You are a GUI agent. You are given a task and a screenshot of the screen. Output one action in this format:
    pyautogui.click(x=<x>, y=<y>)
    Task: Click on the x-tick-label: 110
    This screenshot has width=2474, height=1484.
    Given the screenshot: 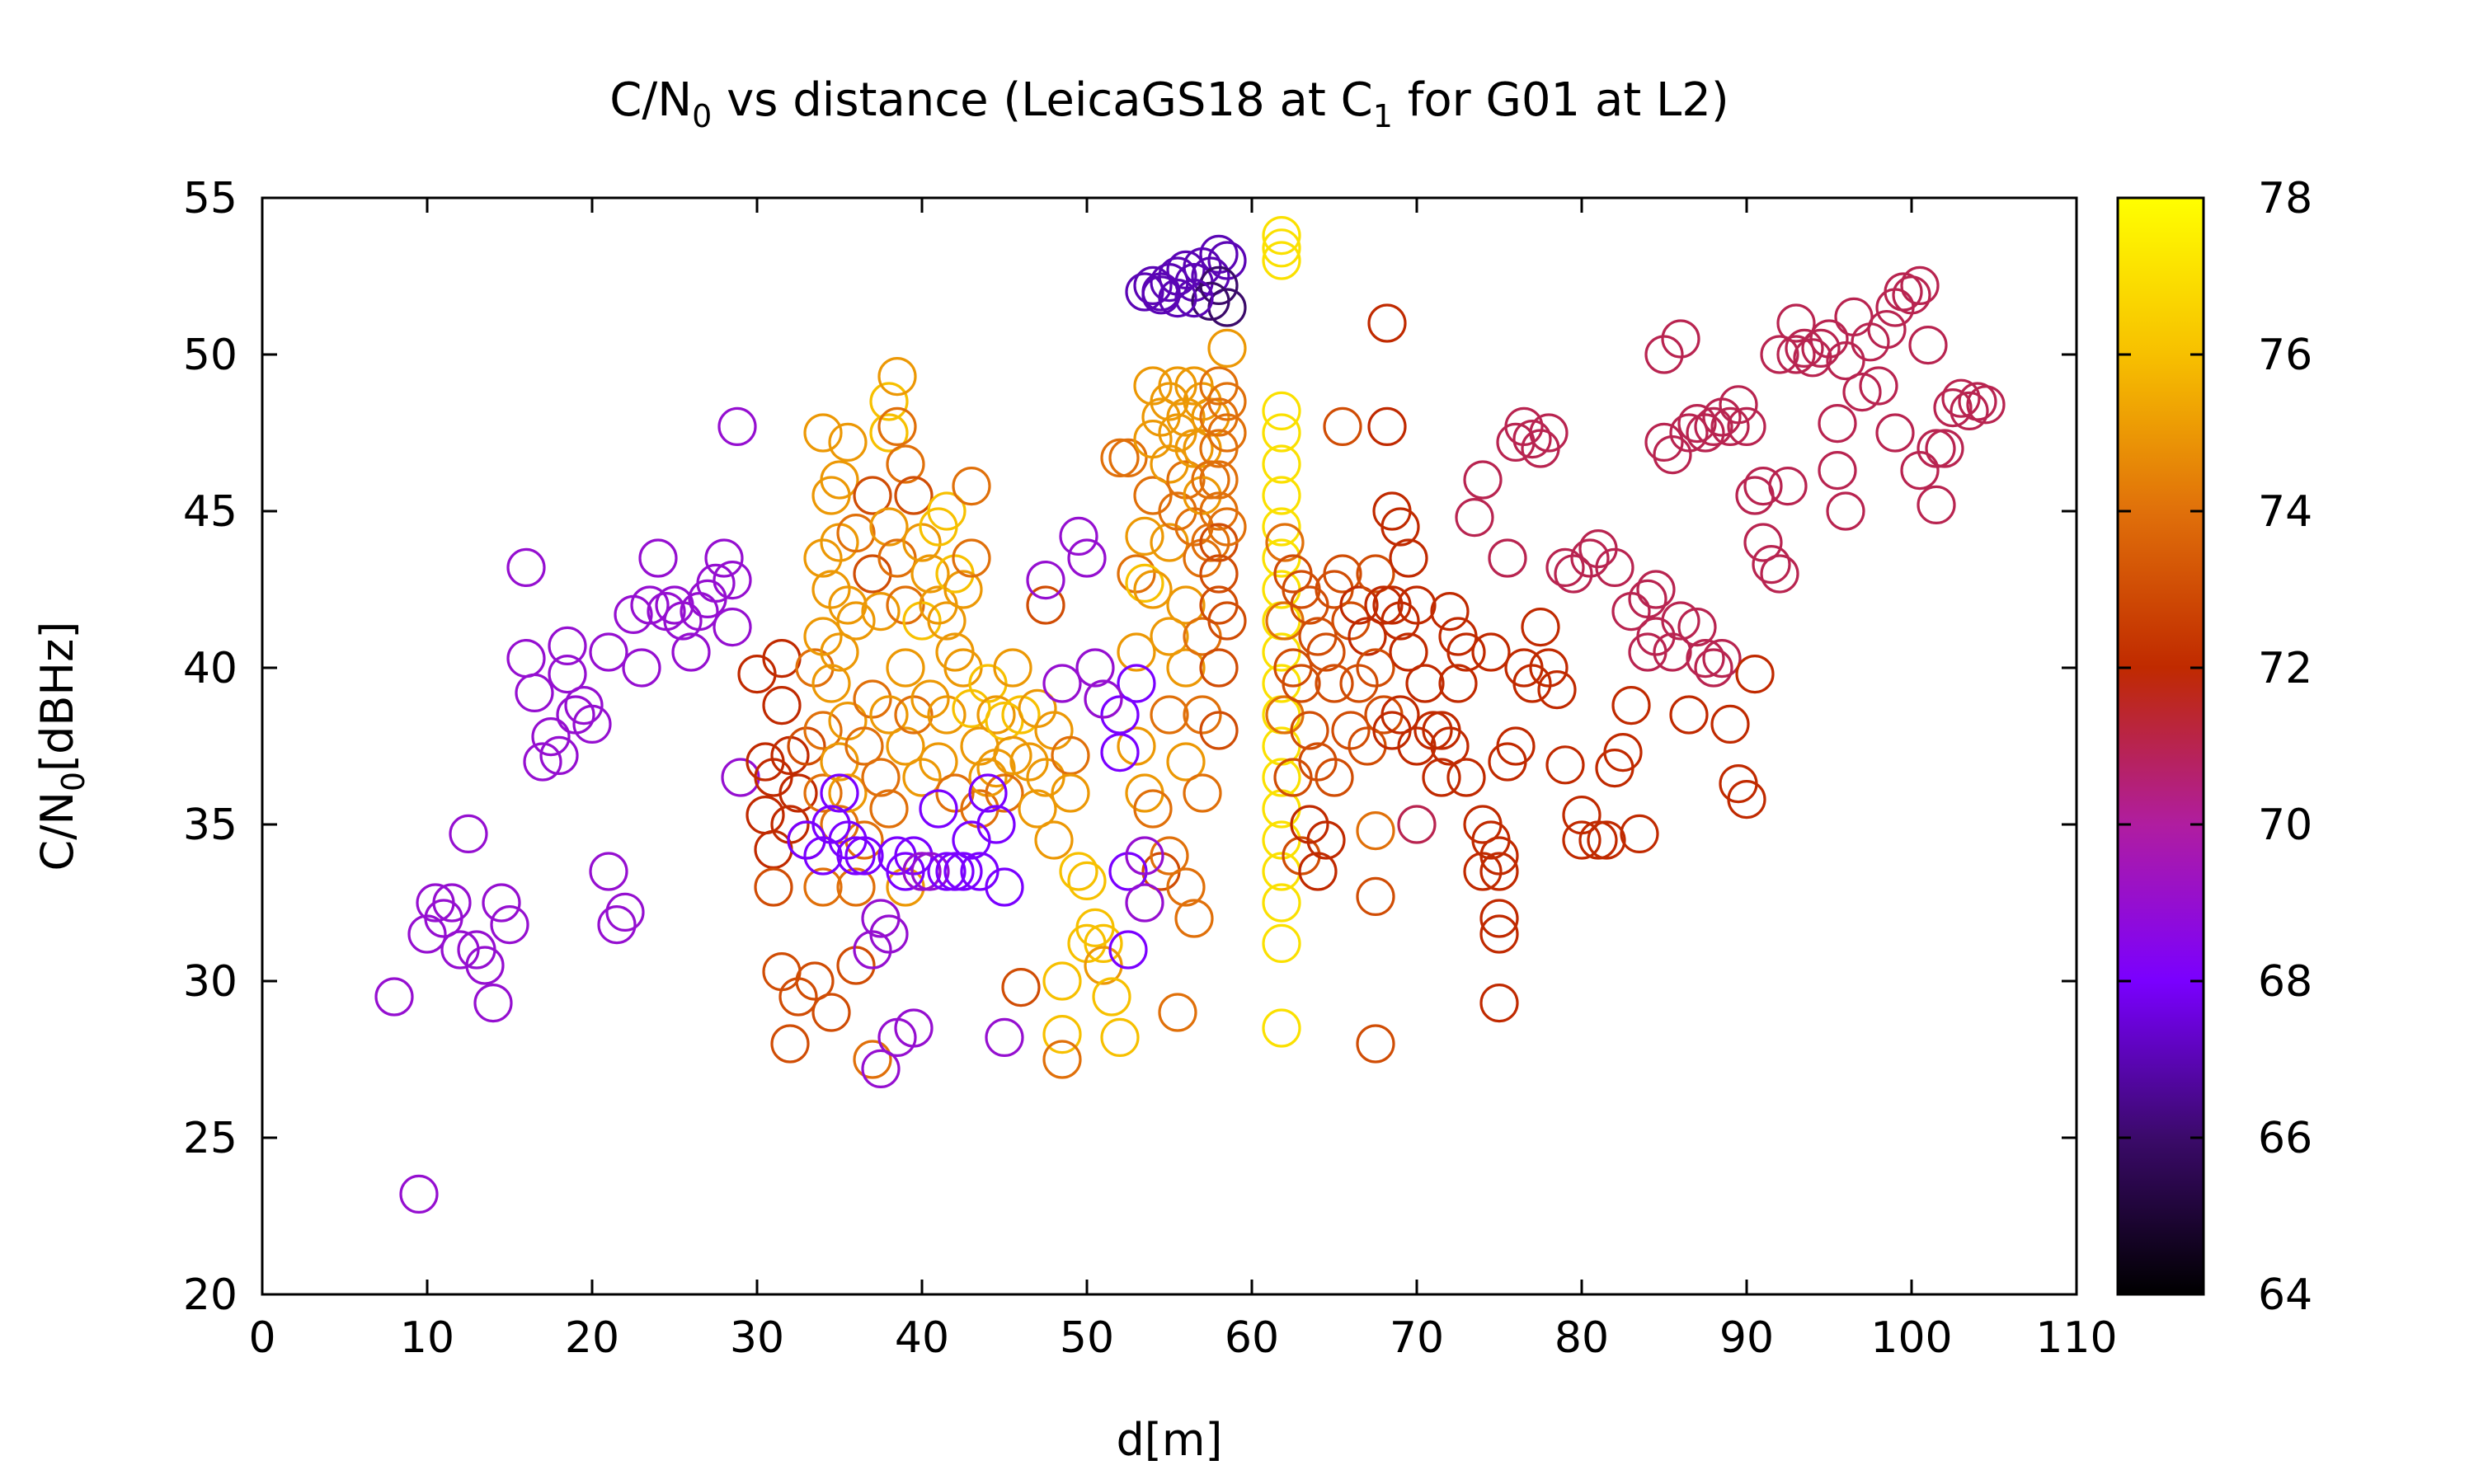 What is the action you would take?
    pyautogui.click(x=2076, y=1338)
    